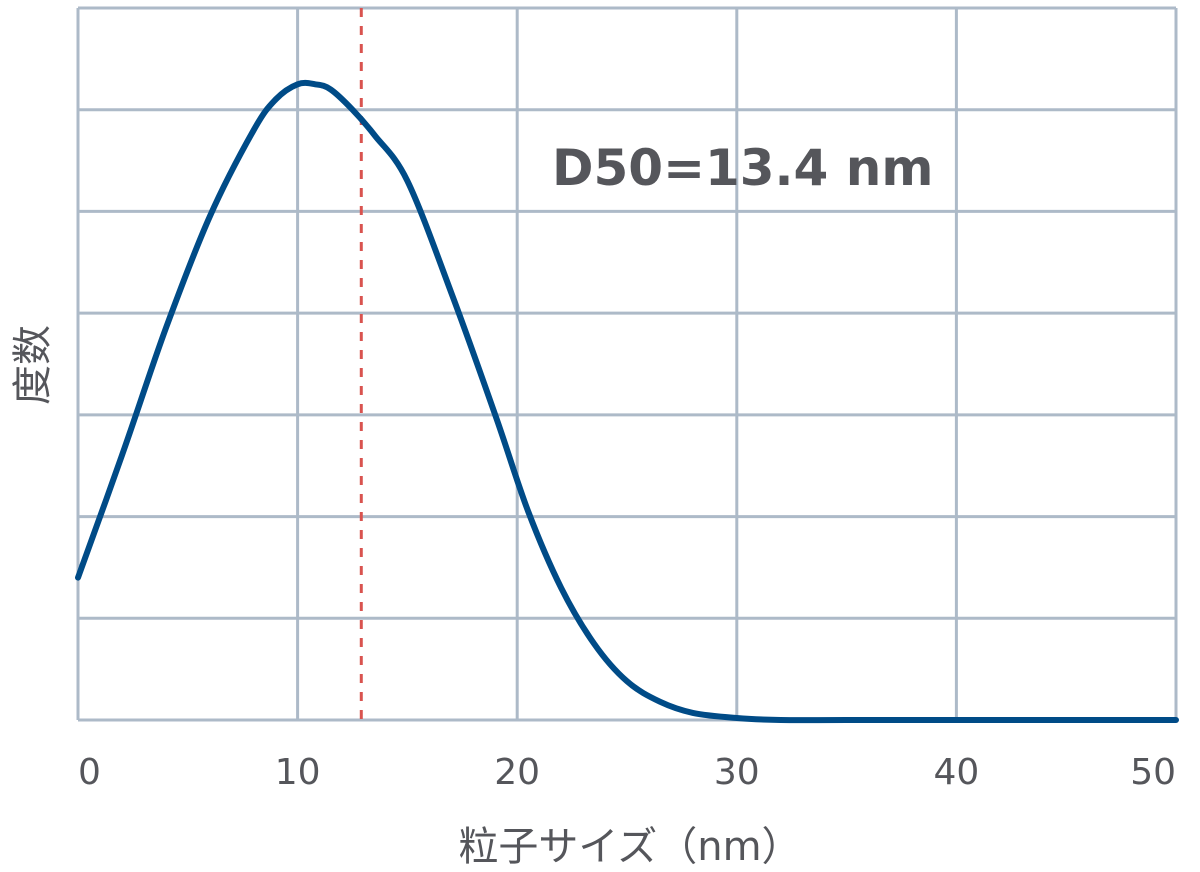  What do you see at coordinates (627, 772) in the screenshot?
I see `x-axis-ticks: 0 10 20 30 40 50` at bounding box center [627, 772].